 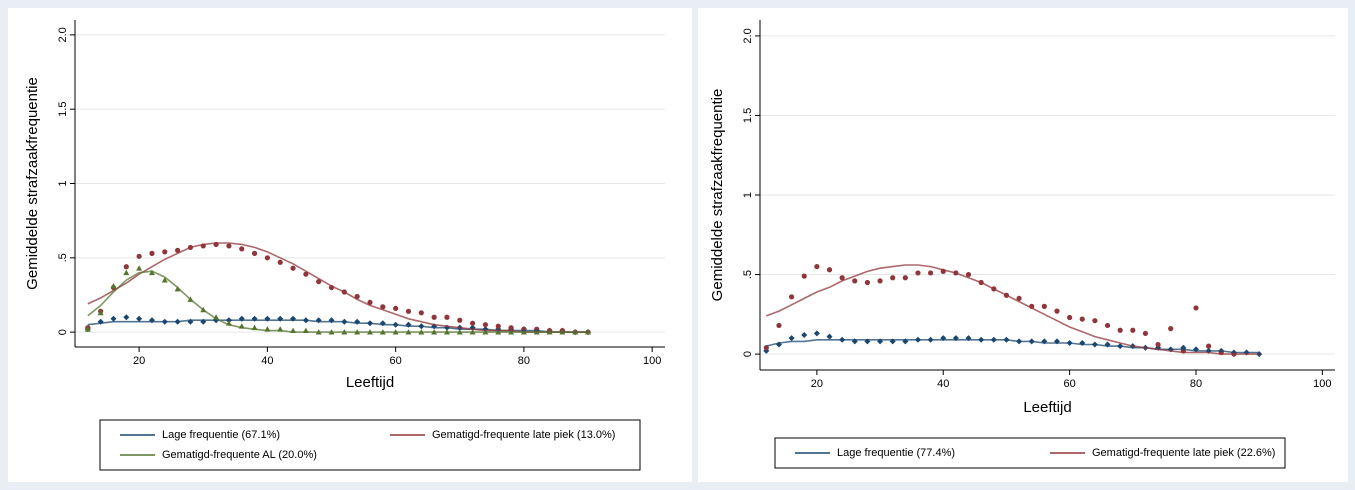 What do you see at coordinates (523, 435) in the screenshot?
I see `legend-label: Gematigd-frequente late piek (13.0%)` at bounding box center [523, 435].